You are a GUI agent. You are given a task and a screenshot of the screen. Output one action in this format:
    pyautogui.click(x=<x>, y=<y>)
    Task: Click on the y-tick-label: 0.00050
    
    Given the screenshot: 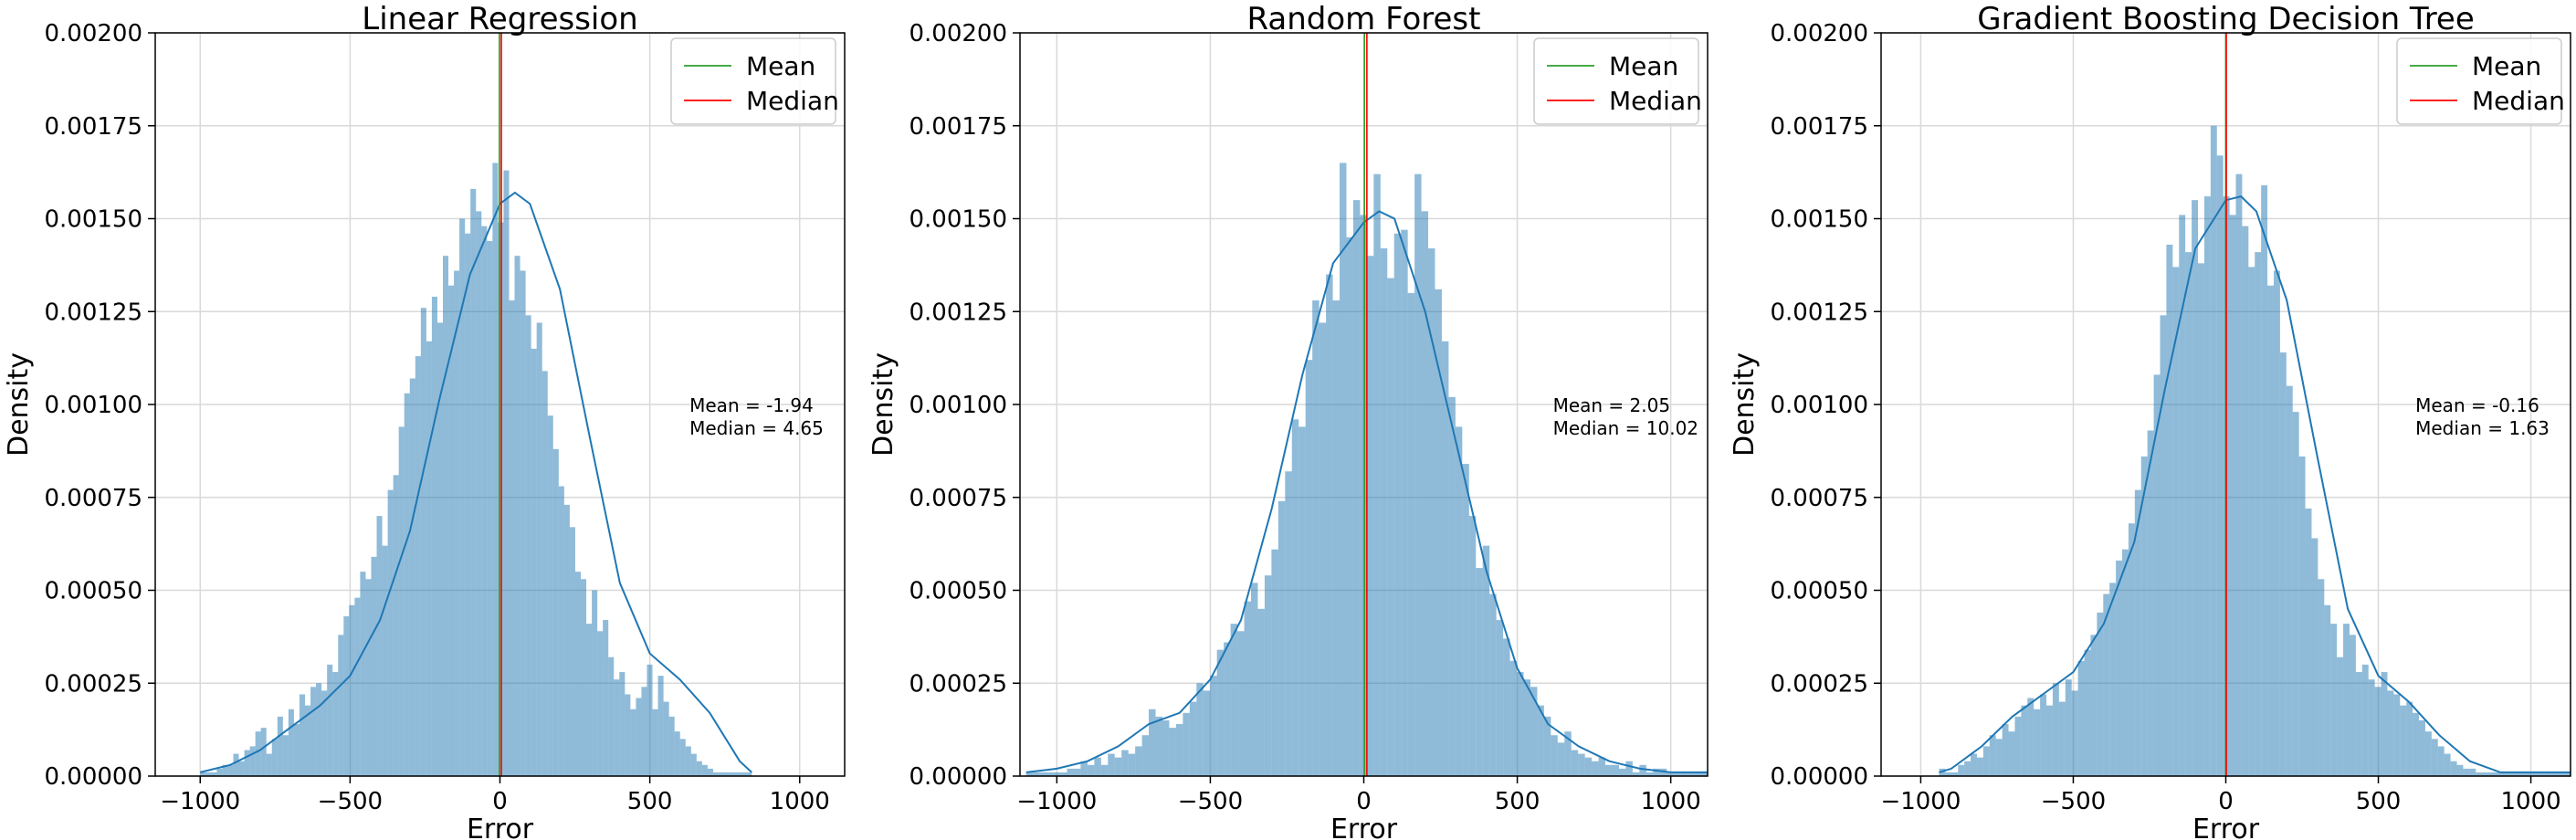 What is the action you would take?
    pyautogui.click(x=1819, y=591)
    